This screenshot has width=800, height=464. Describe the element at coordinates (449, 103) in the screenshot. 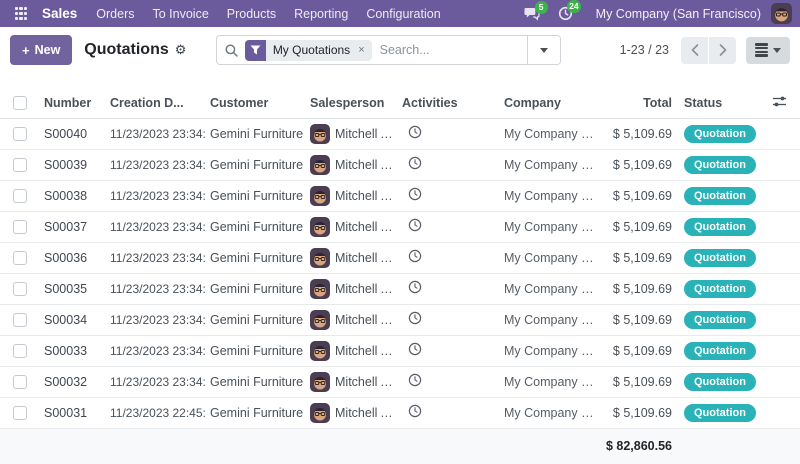

I see `column-header-activities: Activities` at that location.